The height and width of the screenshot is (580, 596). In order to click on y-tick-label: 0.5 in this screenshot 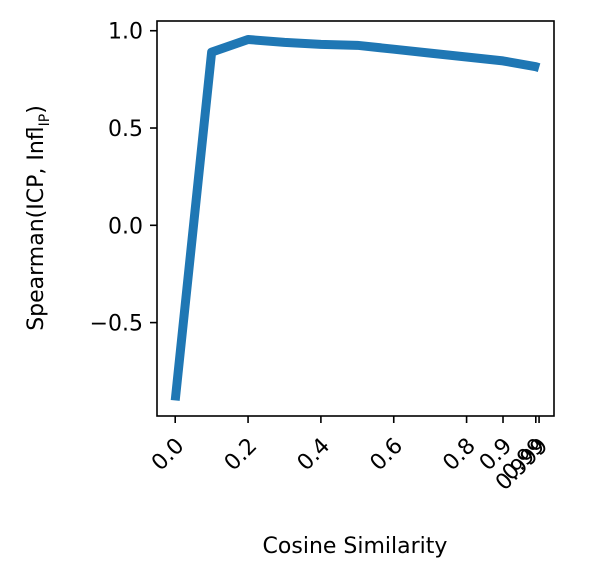, I will do `click(125, 129)`.